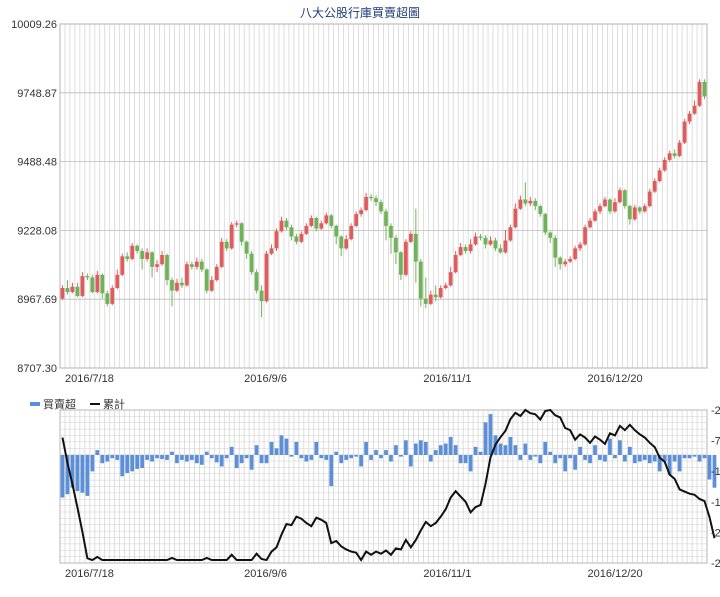  Describe the element at coordinates (715, 442) in the screenshot. I see `cumulative-y-tick-label: -79` at that location.